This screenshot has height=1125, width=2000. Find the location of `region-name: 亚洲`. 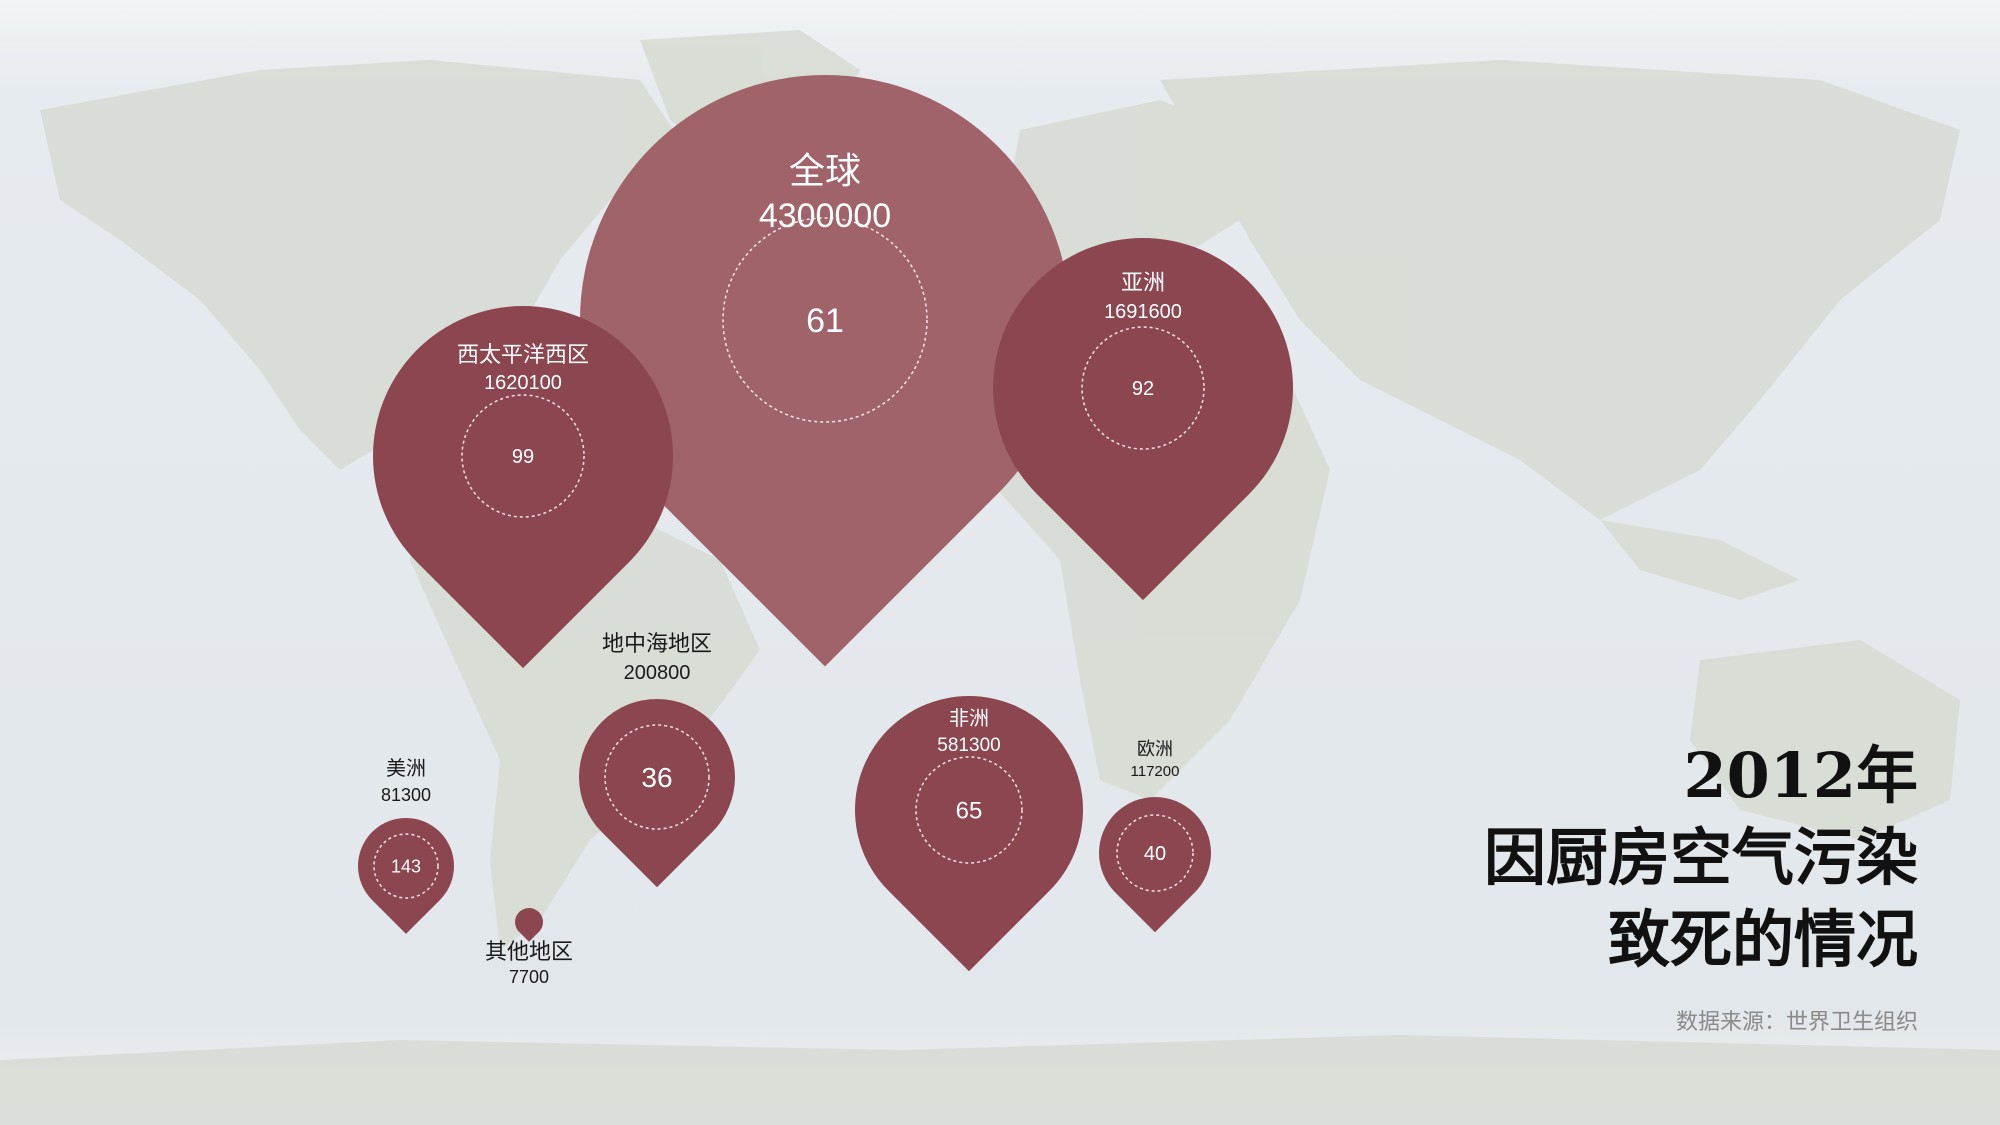

region-name: 亚洲 is located at coordinates (1143, 283).